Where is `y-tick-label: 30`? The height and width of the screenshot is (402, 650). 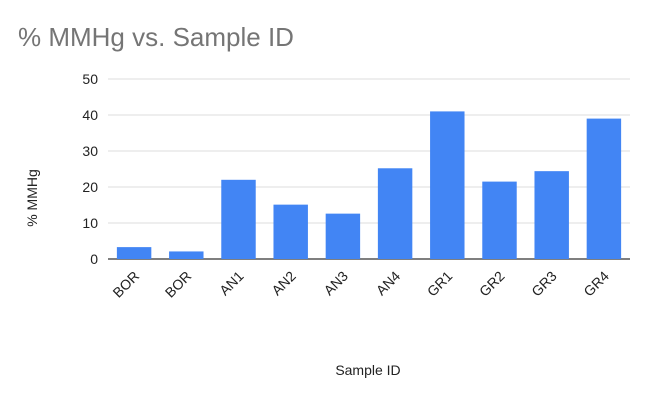 y-tick-label: 30 is located at coordinates (90, 151).